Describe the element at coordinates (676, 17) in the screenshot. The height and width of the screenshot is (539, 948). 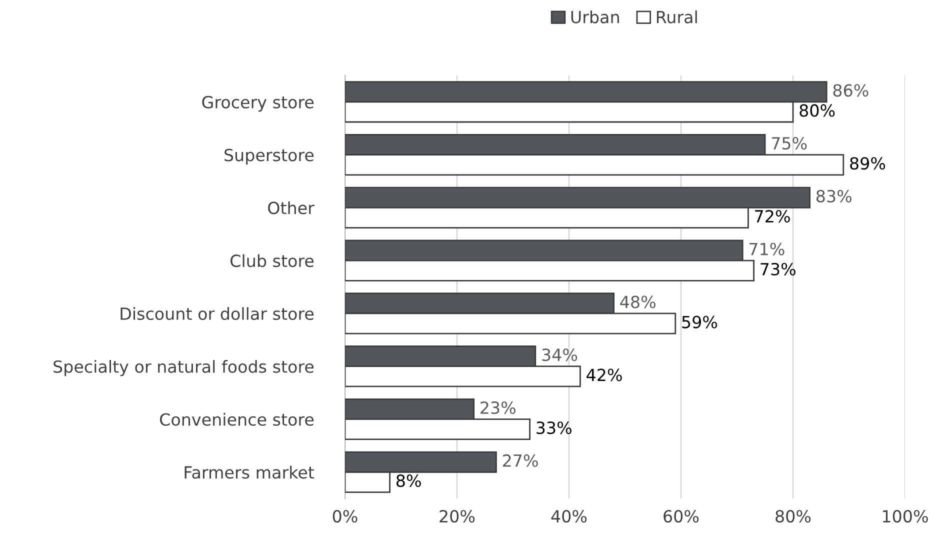
I see `legend-label: Rural` at that location.